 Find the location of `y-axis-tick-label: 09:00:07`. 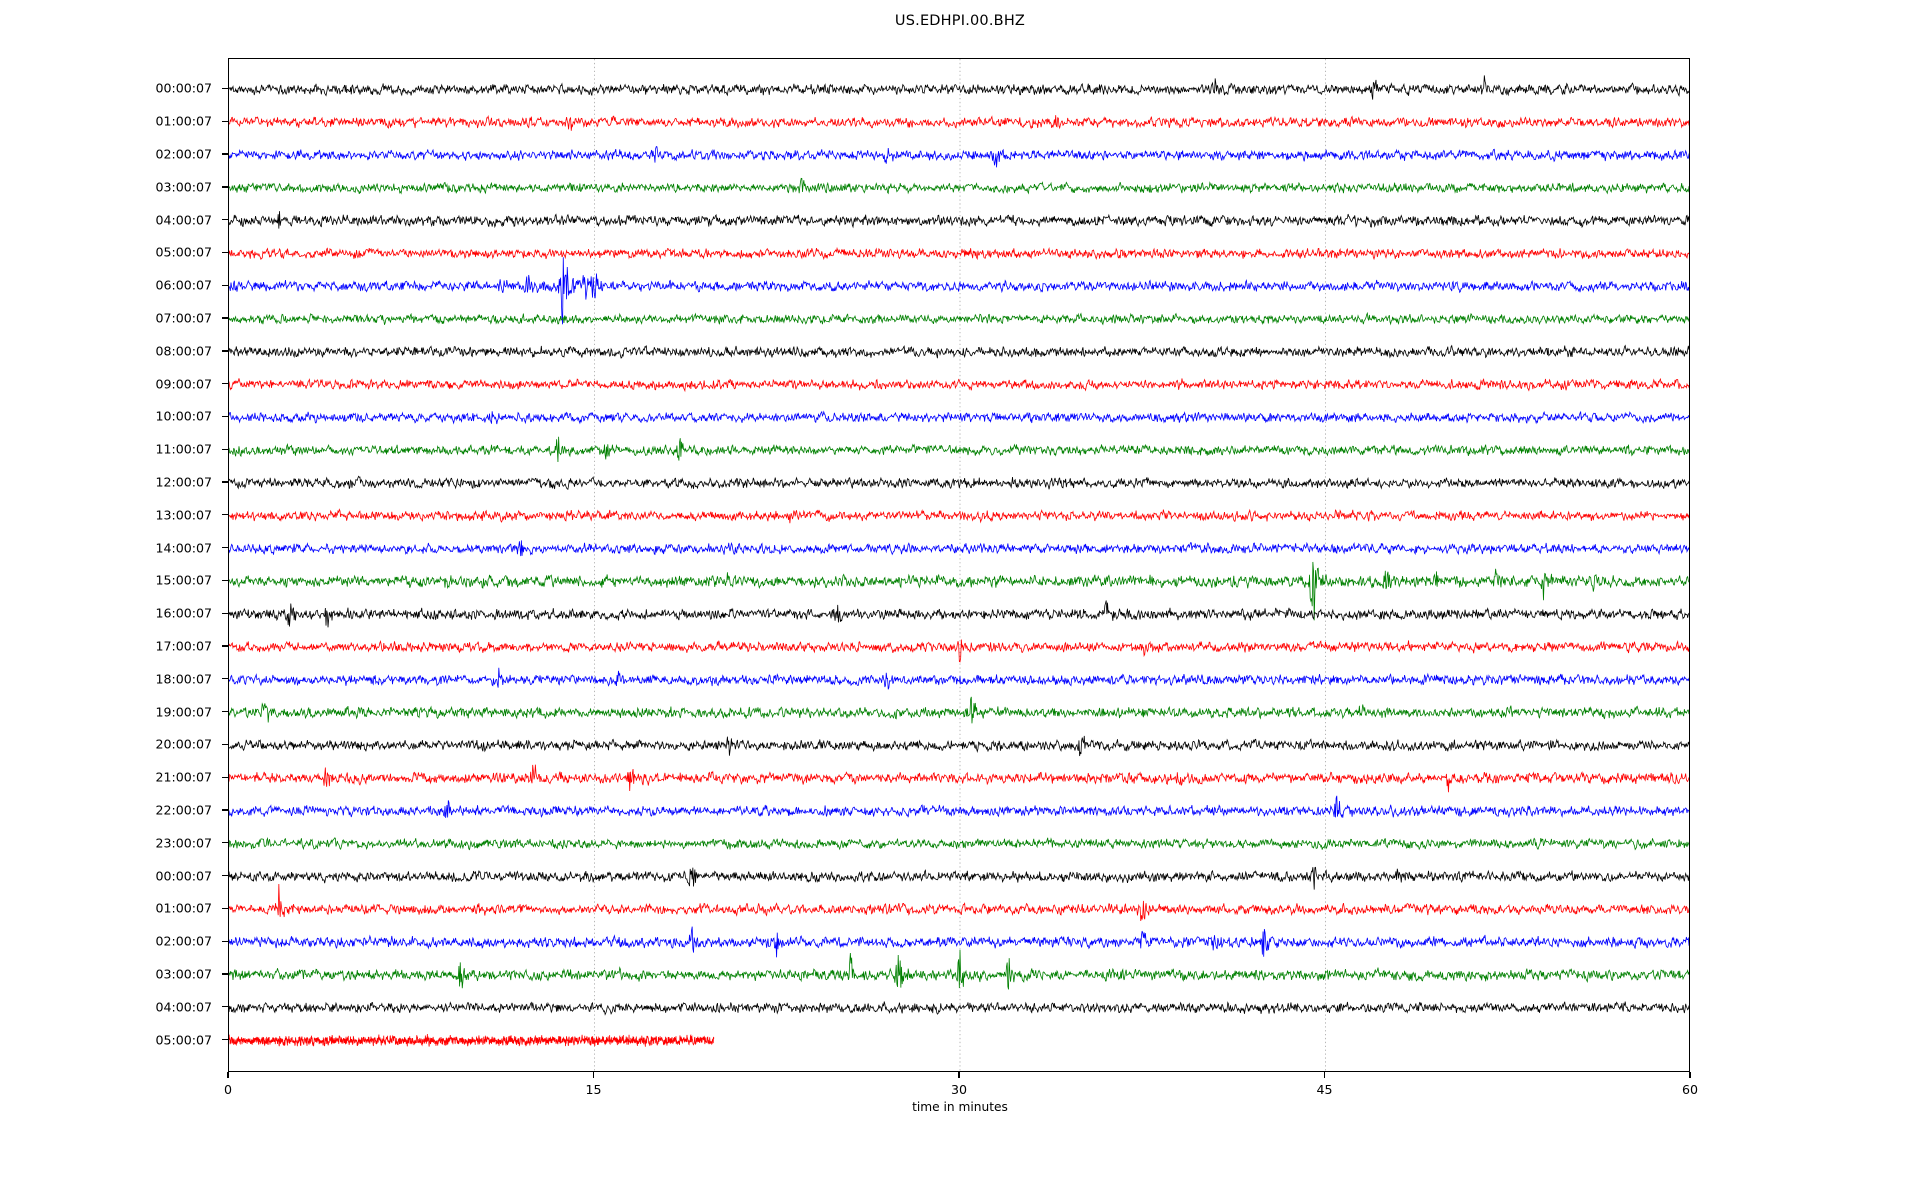

y-axis-tick-label: 09:00:07 is located at coordinates (183, 384).